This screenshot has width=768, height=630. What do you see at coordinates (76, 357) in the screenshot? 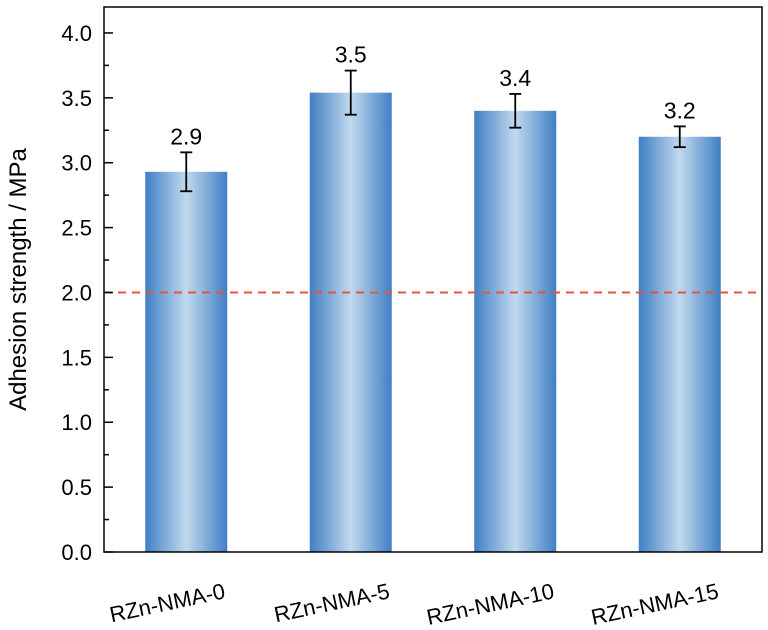
I see `y-tick-label: 1.5` at bounding box center [76, 357].